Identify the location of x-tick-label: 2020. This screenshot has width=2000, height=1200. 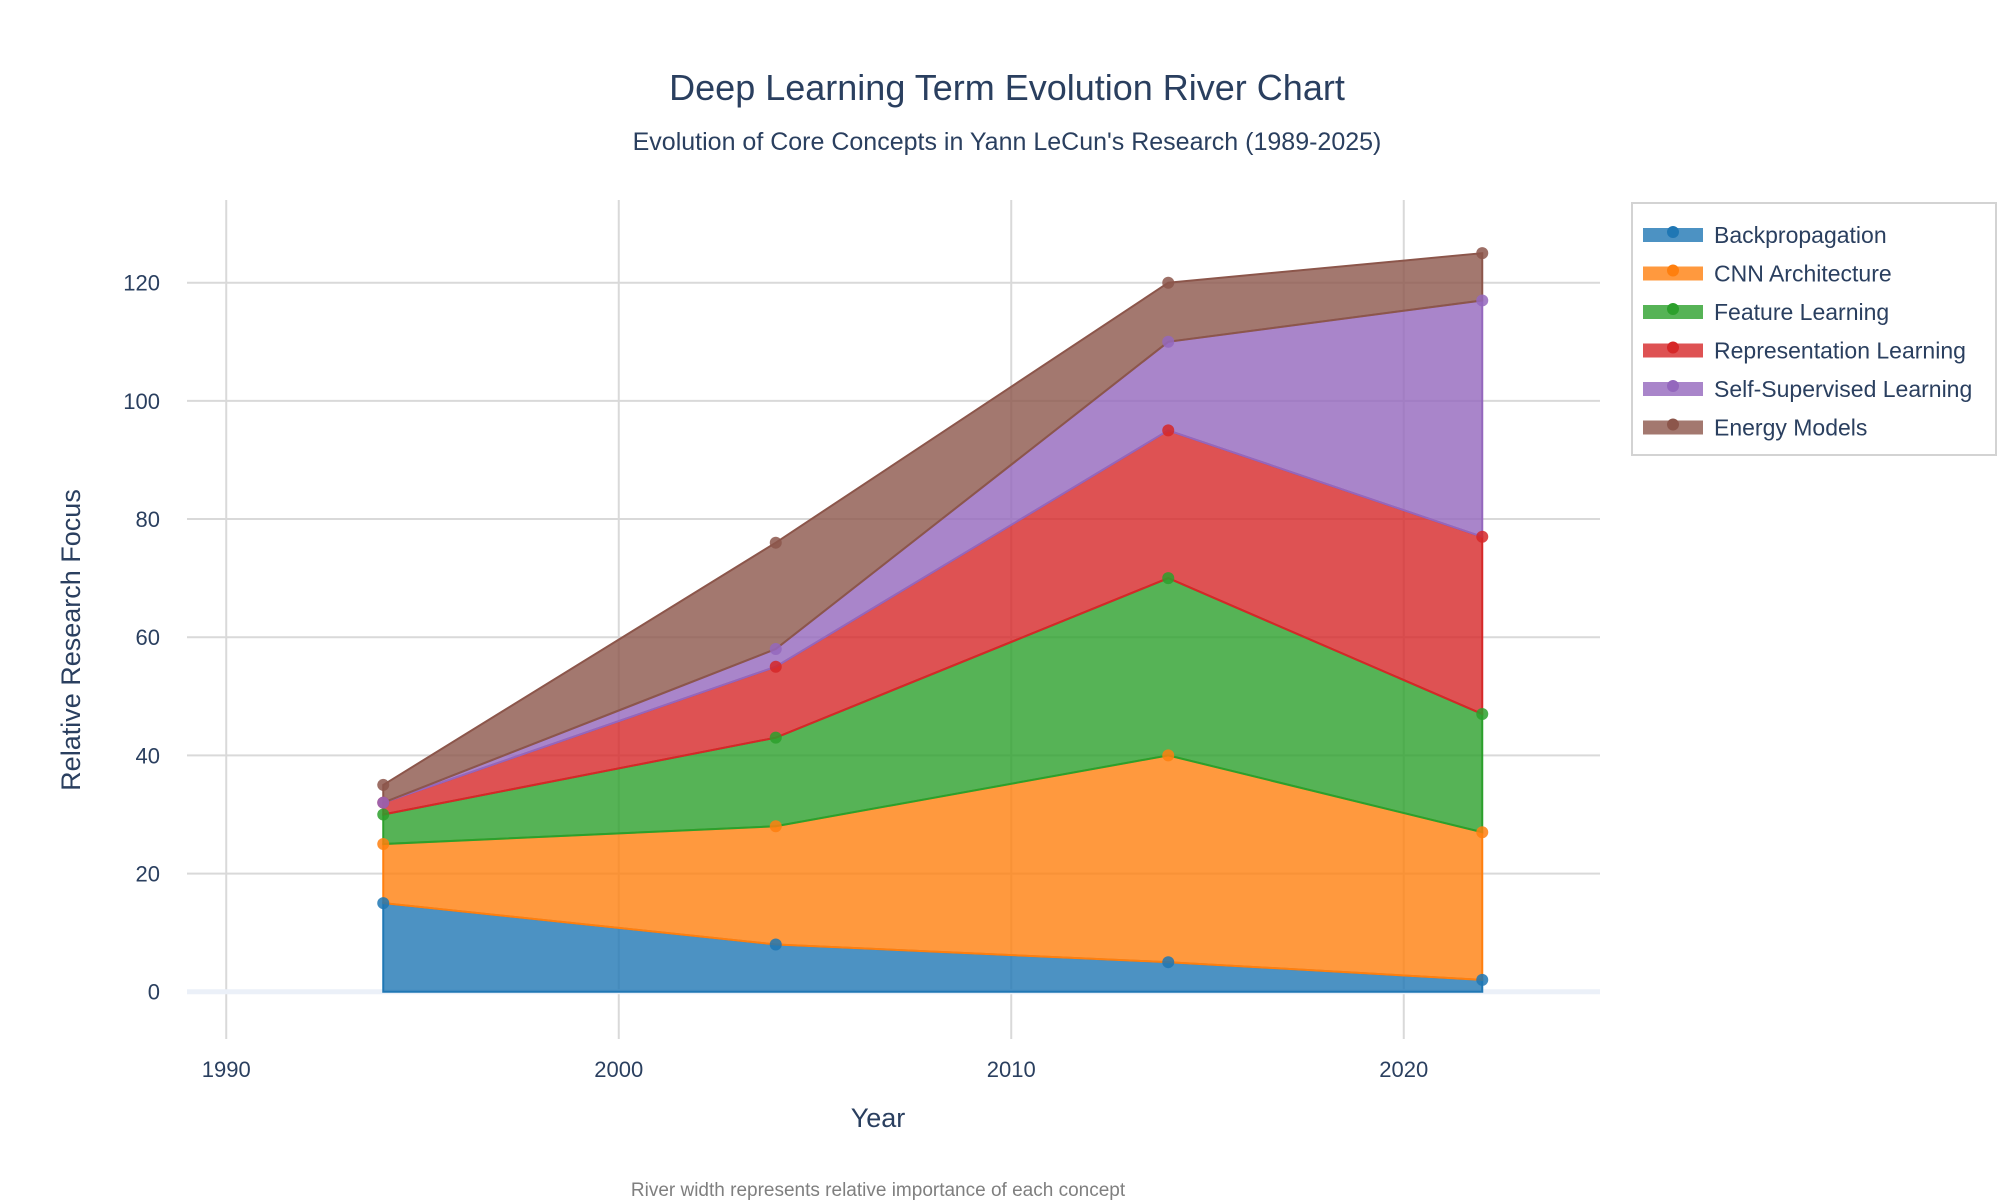
(1403, 1069).